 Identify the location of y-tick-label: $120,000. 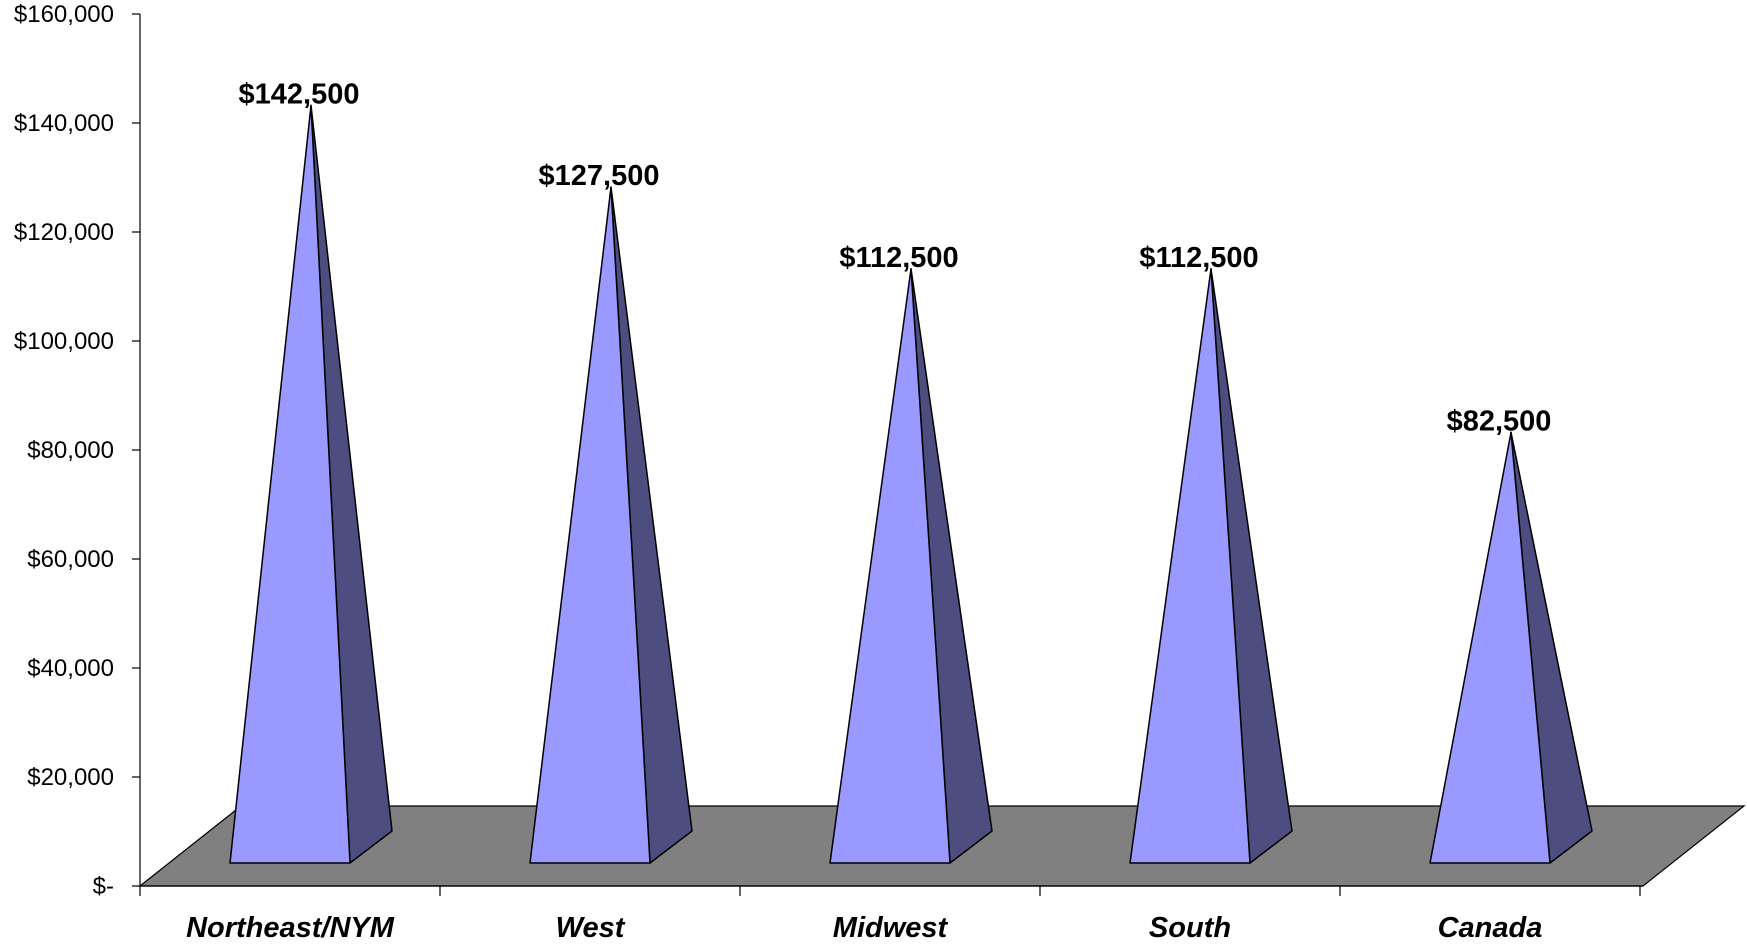
(64, 232).